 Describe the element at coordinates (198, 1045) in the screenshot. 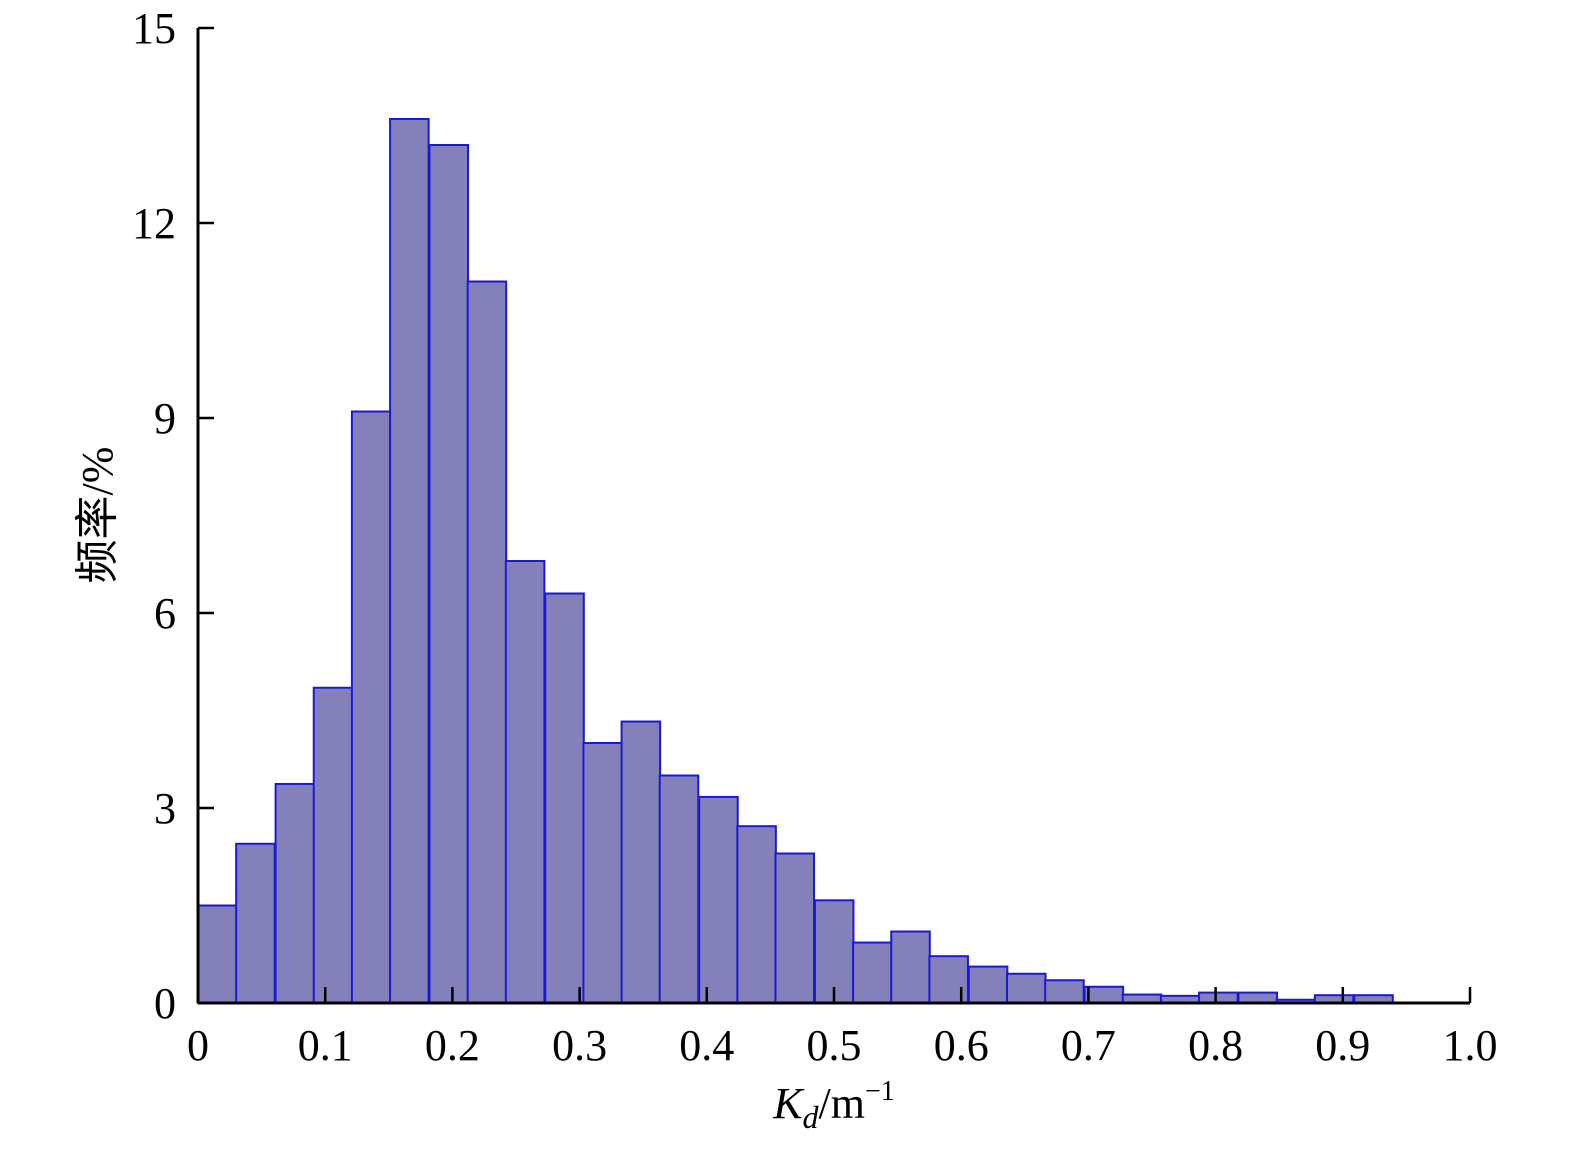

I see `x-tick-label-0: 0` at that location.